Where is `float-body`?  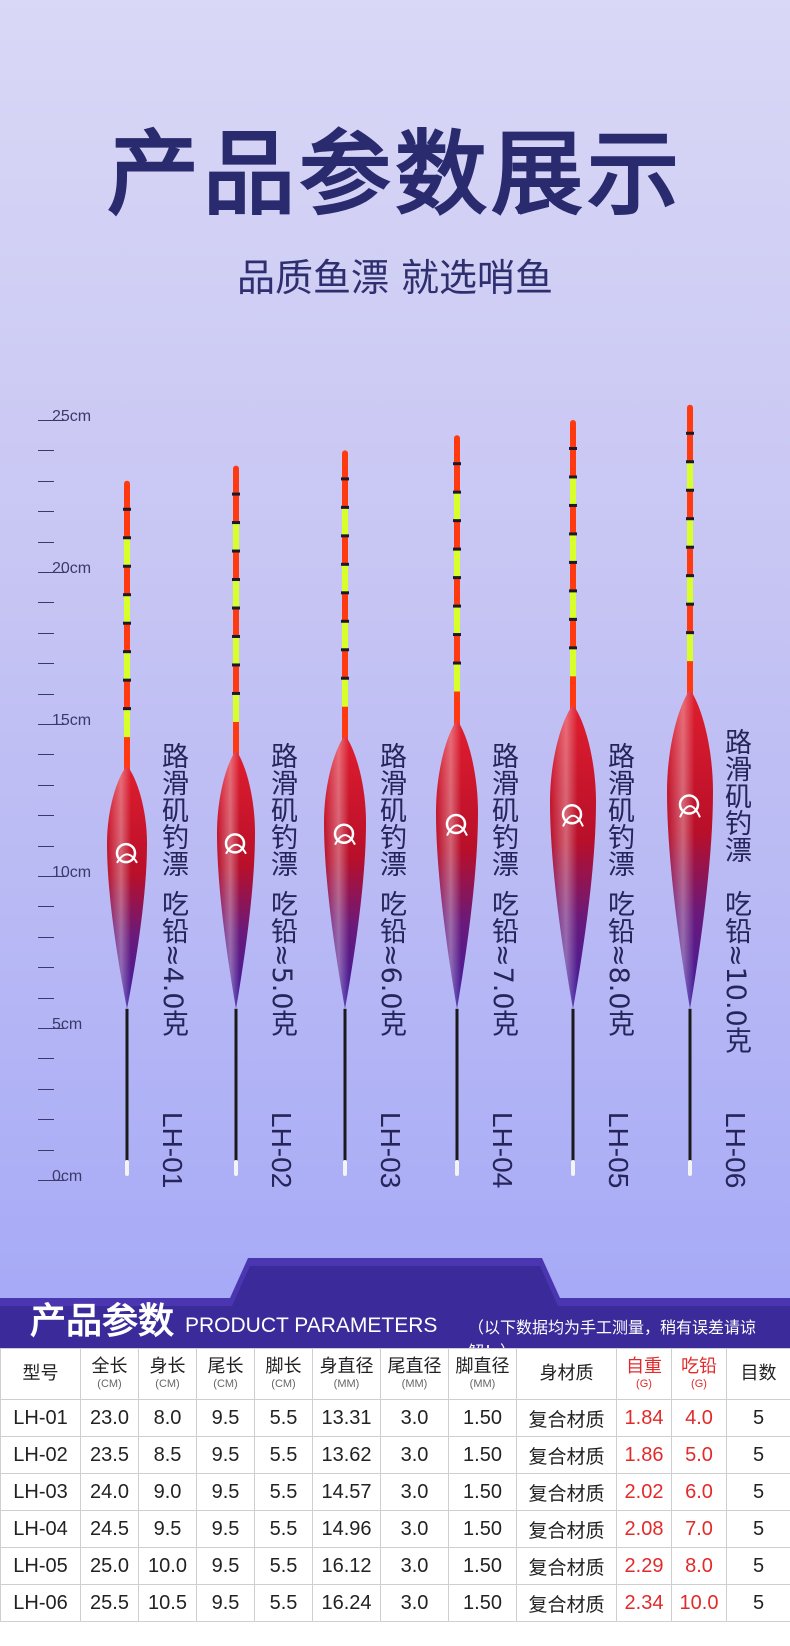 float-body is located at coordinates (457, 864).